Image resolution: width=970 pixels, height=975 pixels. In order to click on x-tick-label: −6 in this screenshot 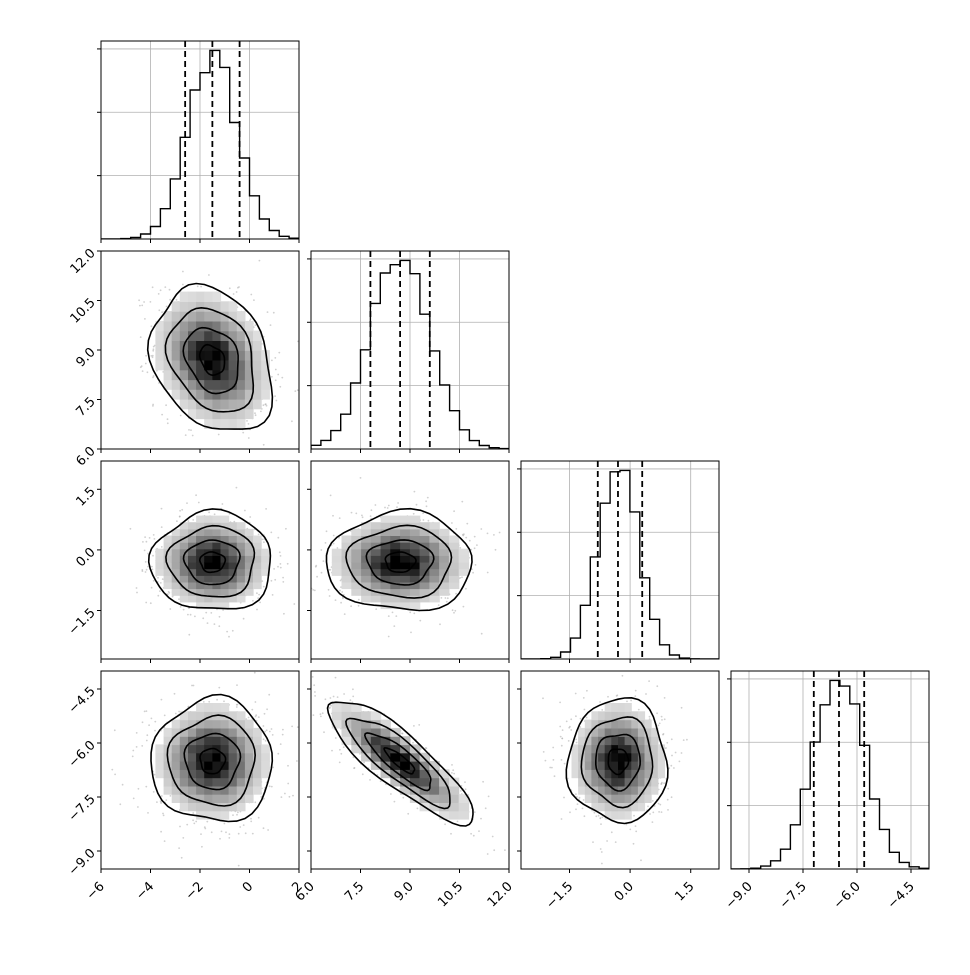, I will do `click(96, 891)`.